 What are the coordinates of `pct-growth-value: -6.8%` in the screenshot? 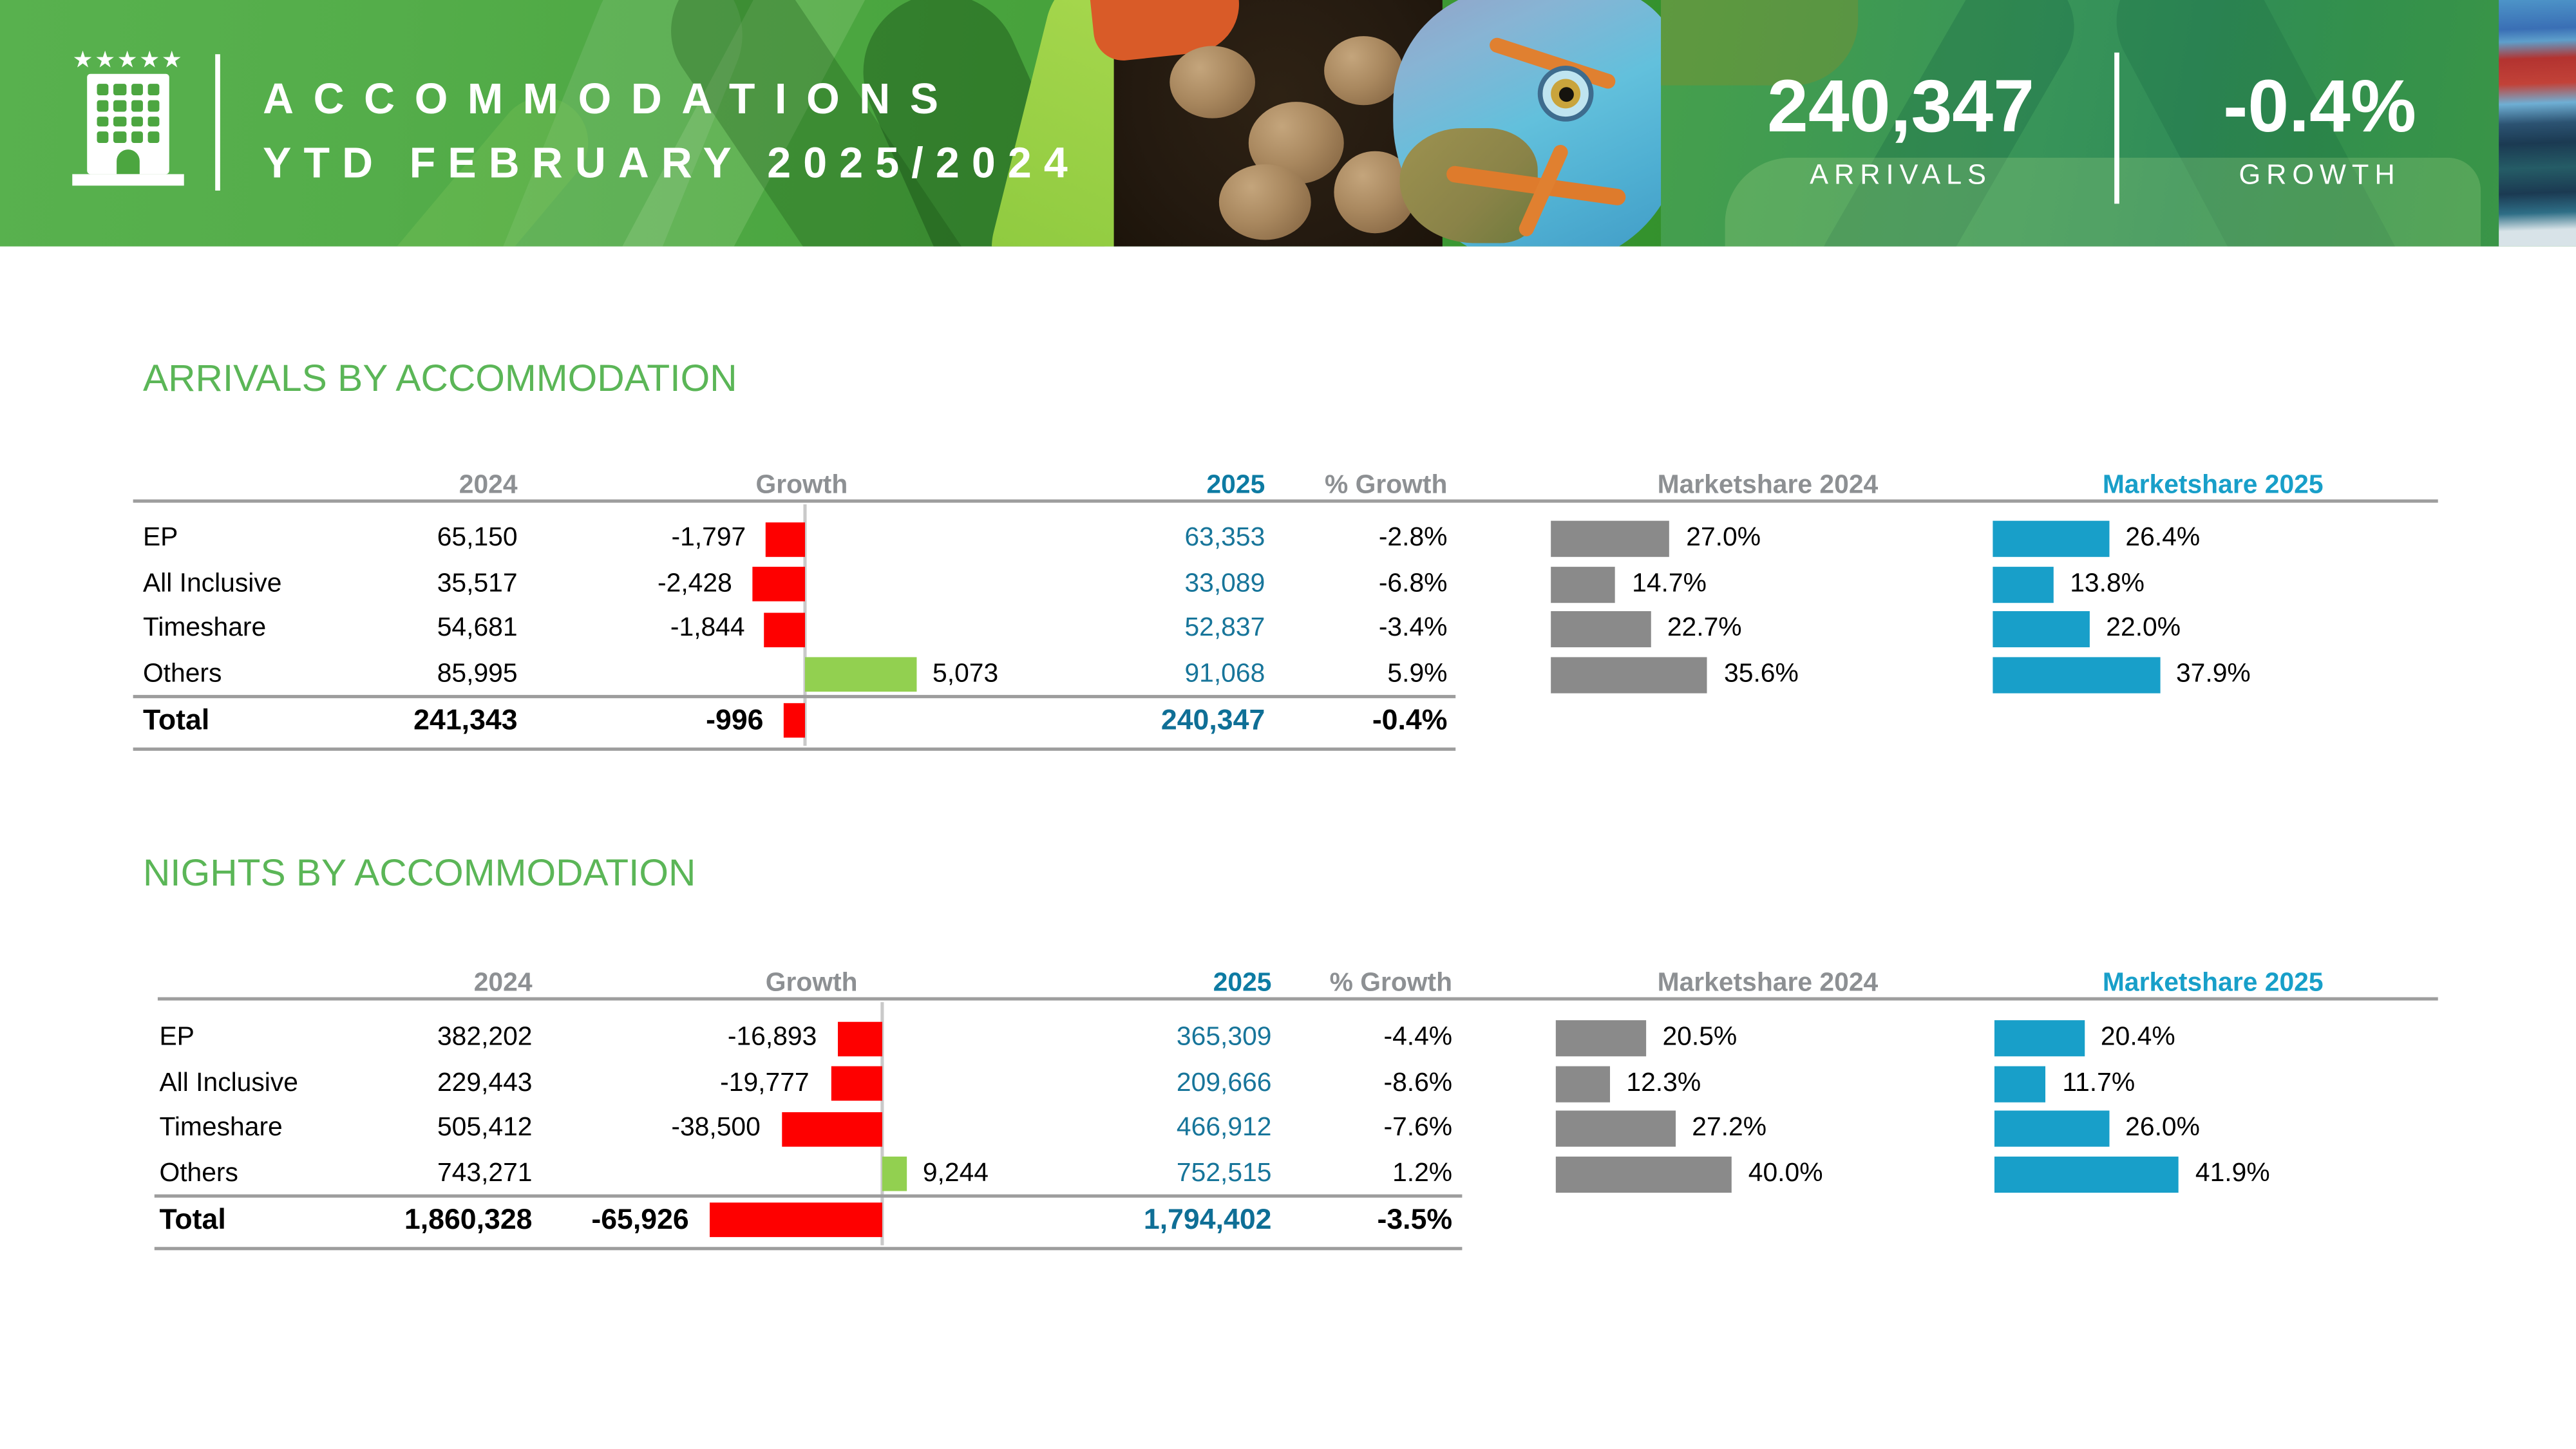 It's located at (1413, 583).